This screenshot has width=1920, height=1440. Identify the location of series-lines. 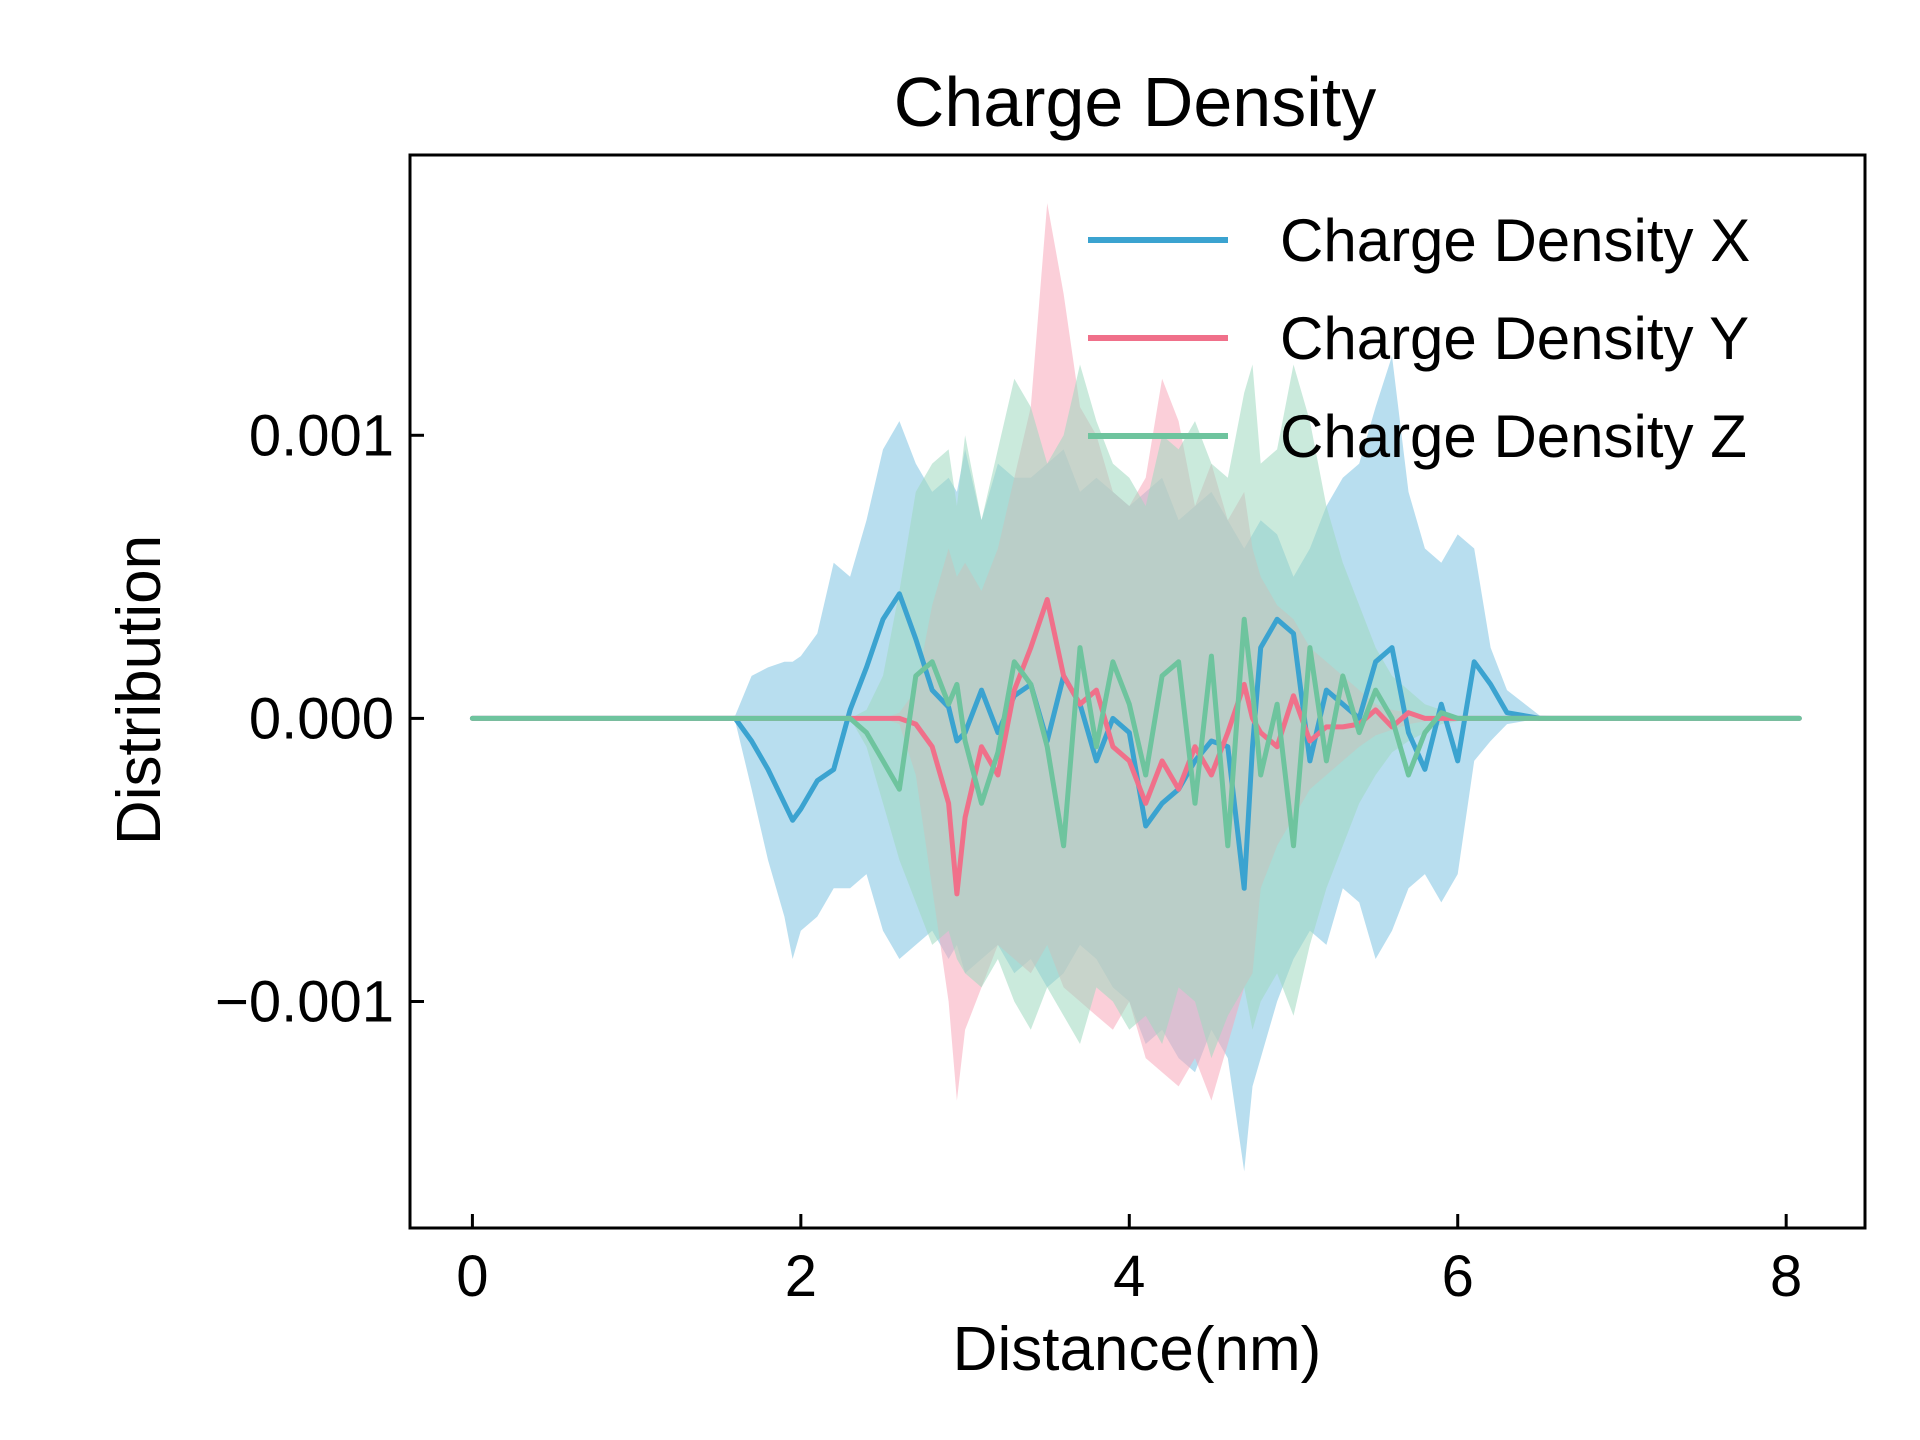
(1135, 744).